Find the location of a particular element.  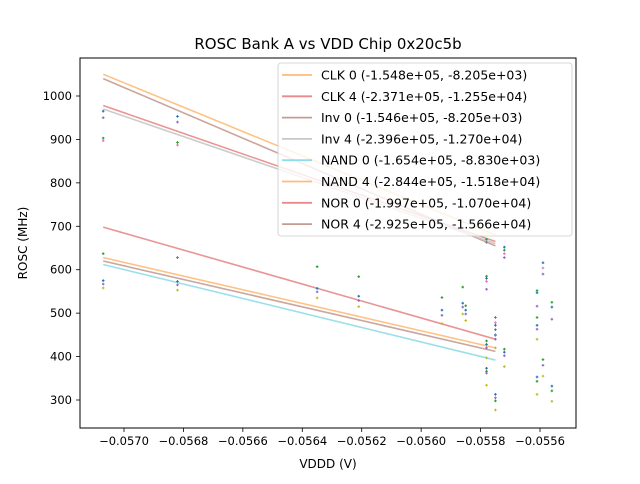

y-tick-label: 600 is located at coordinates (61, 270).